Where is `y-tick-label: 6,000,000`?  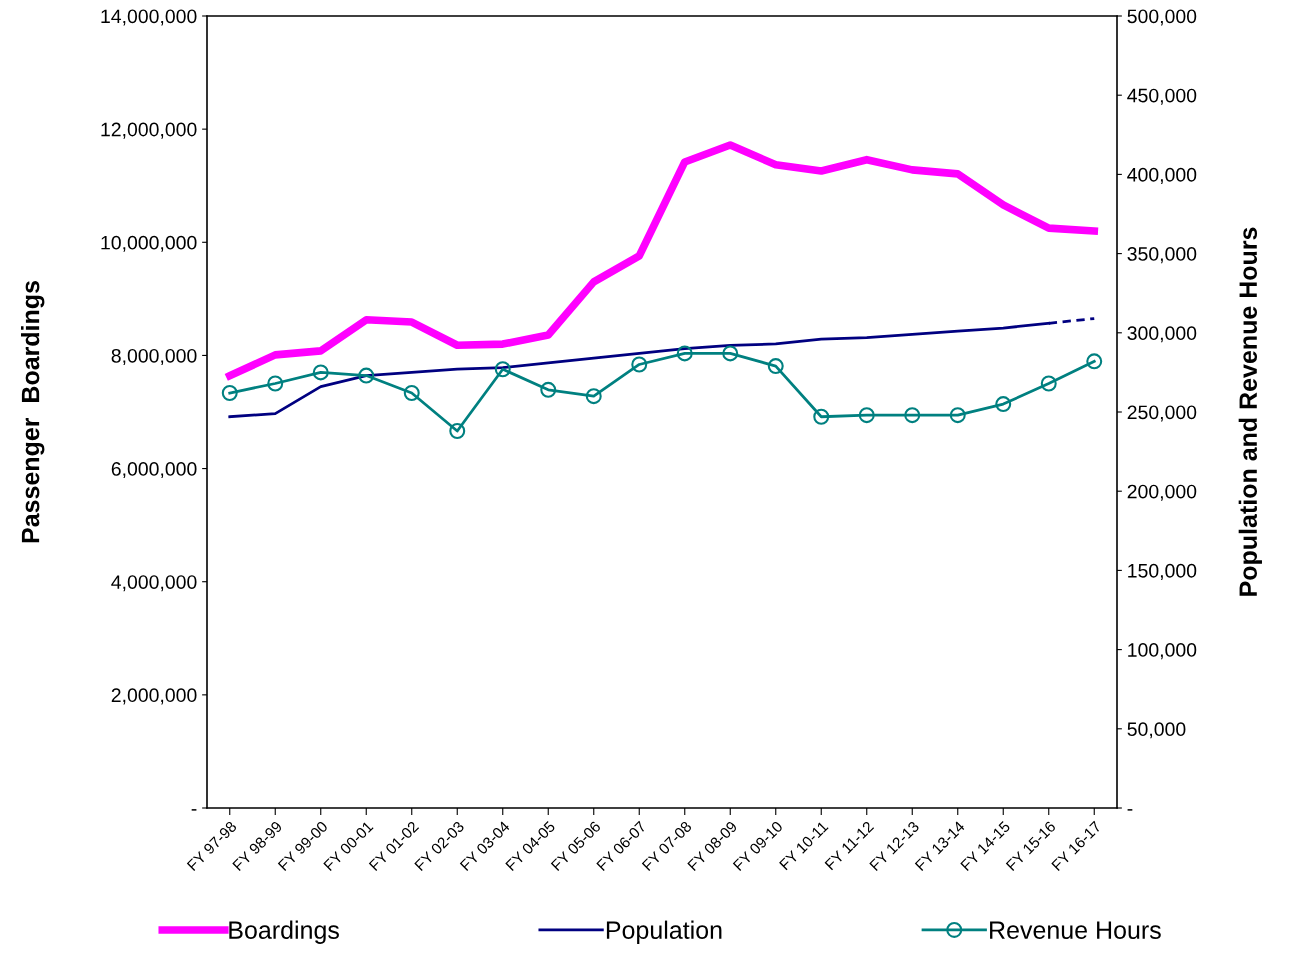 y-tick-label: 6,000,000 is located at coordinates (154, 470).